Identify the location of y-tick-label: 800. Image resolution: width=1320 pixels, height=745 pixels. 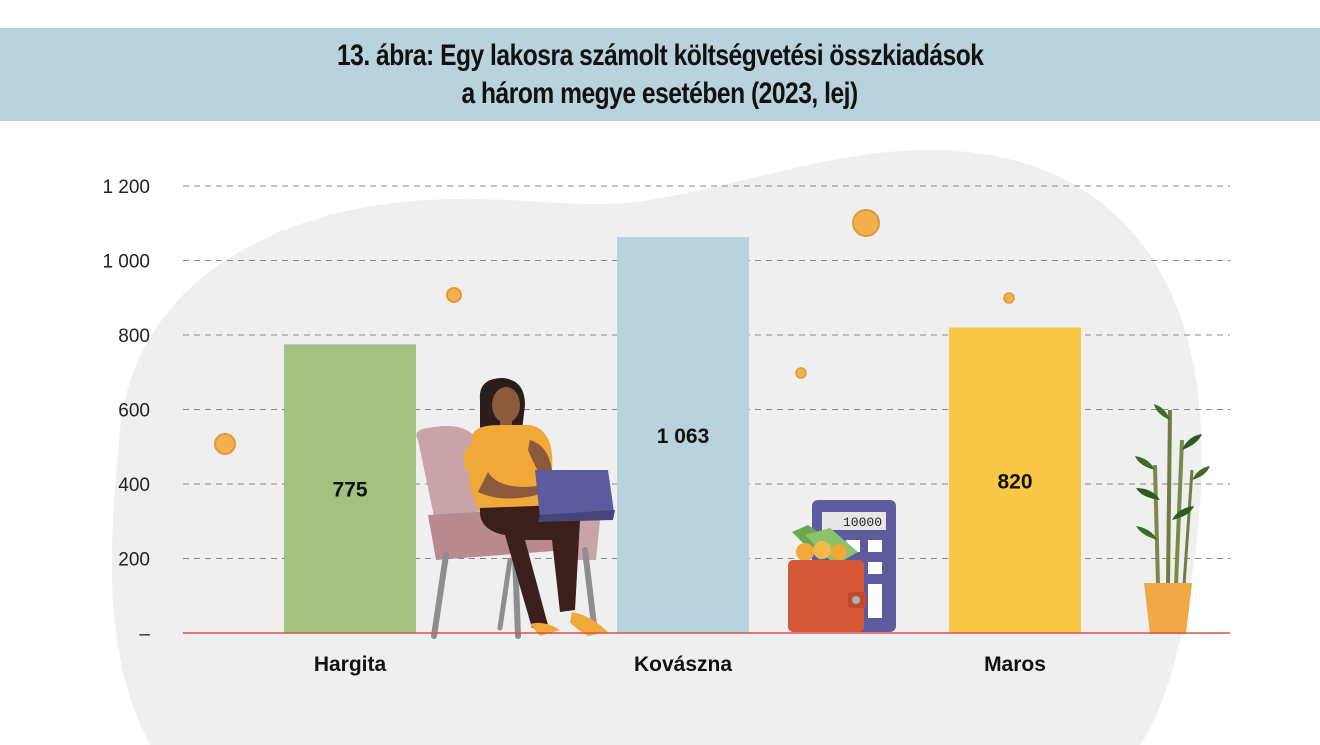
(134, 336).